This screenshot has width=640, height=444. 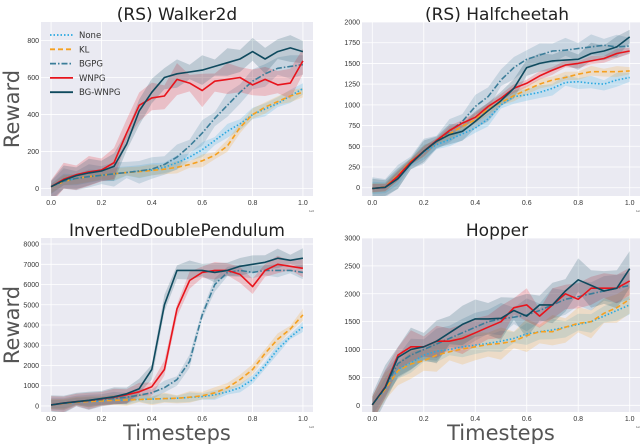 I want to click on y-tick-label: 8000, so click(x=31, y=245).